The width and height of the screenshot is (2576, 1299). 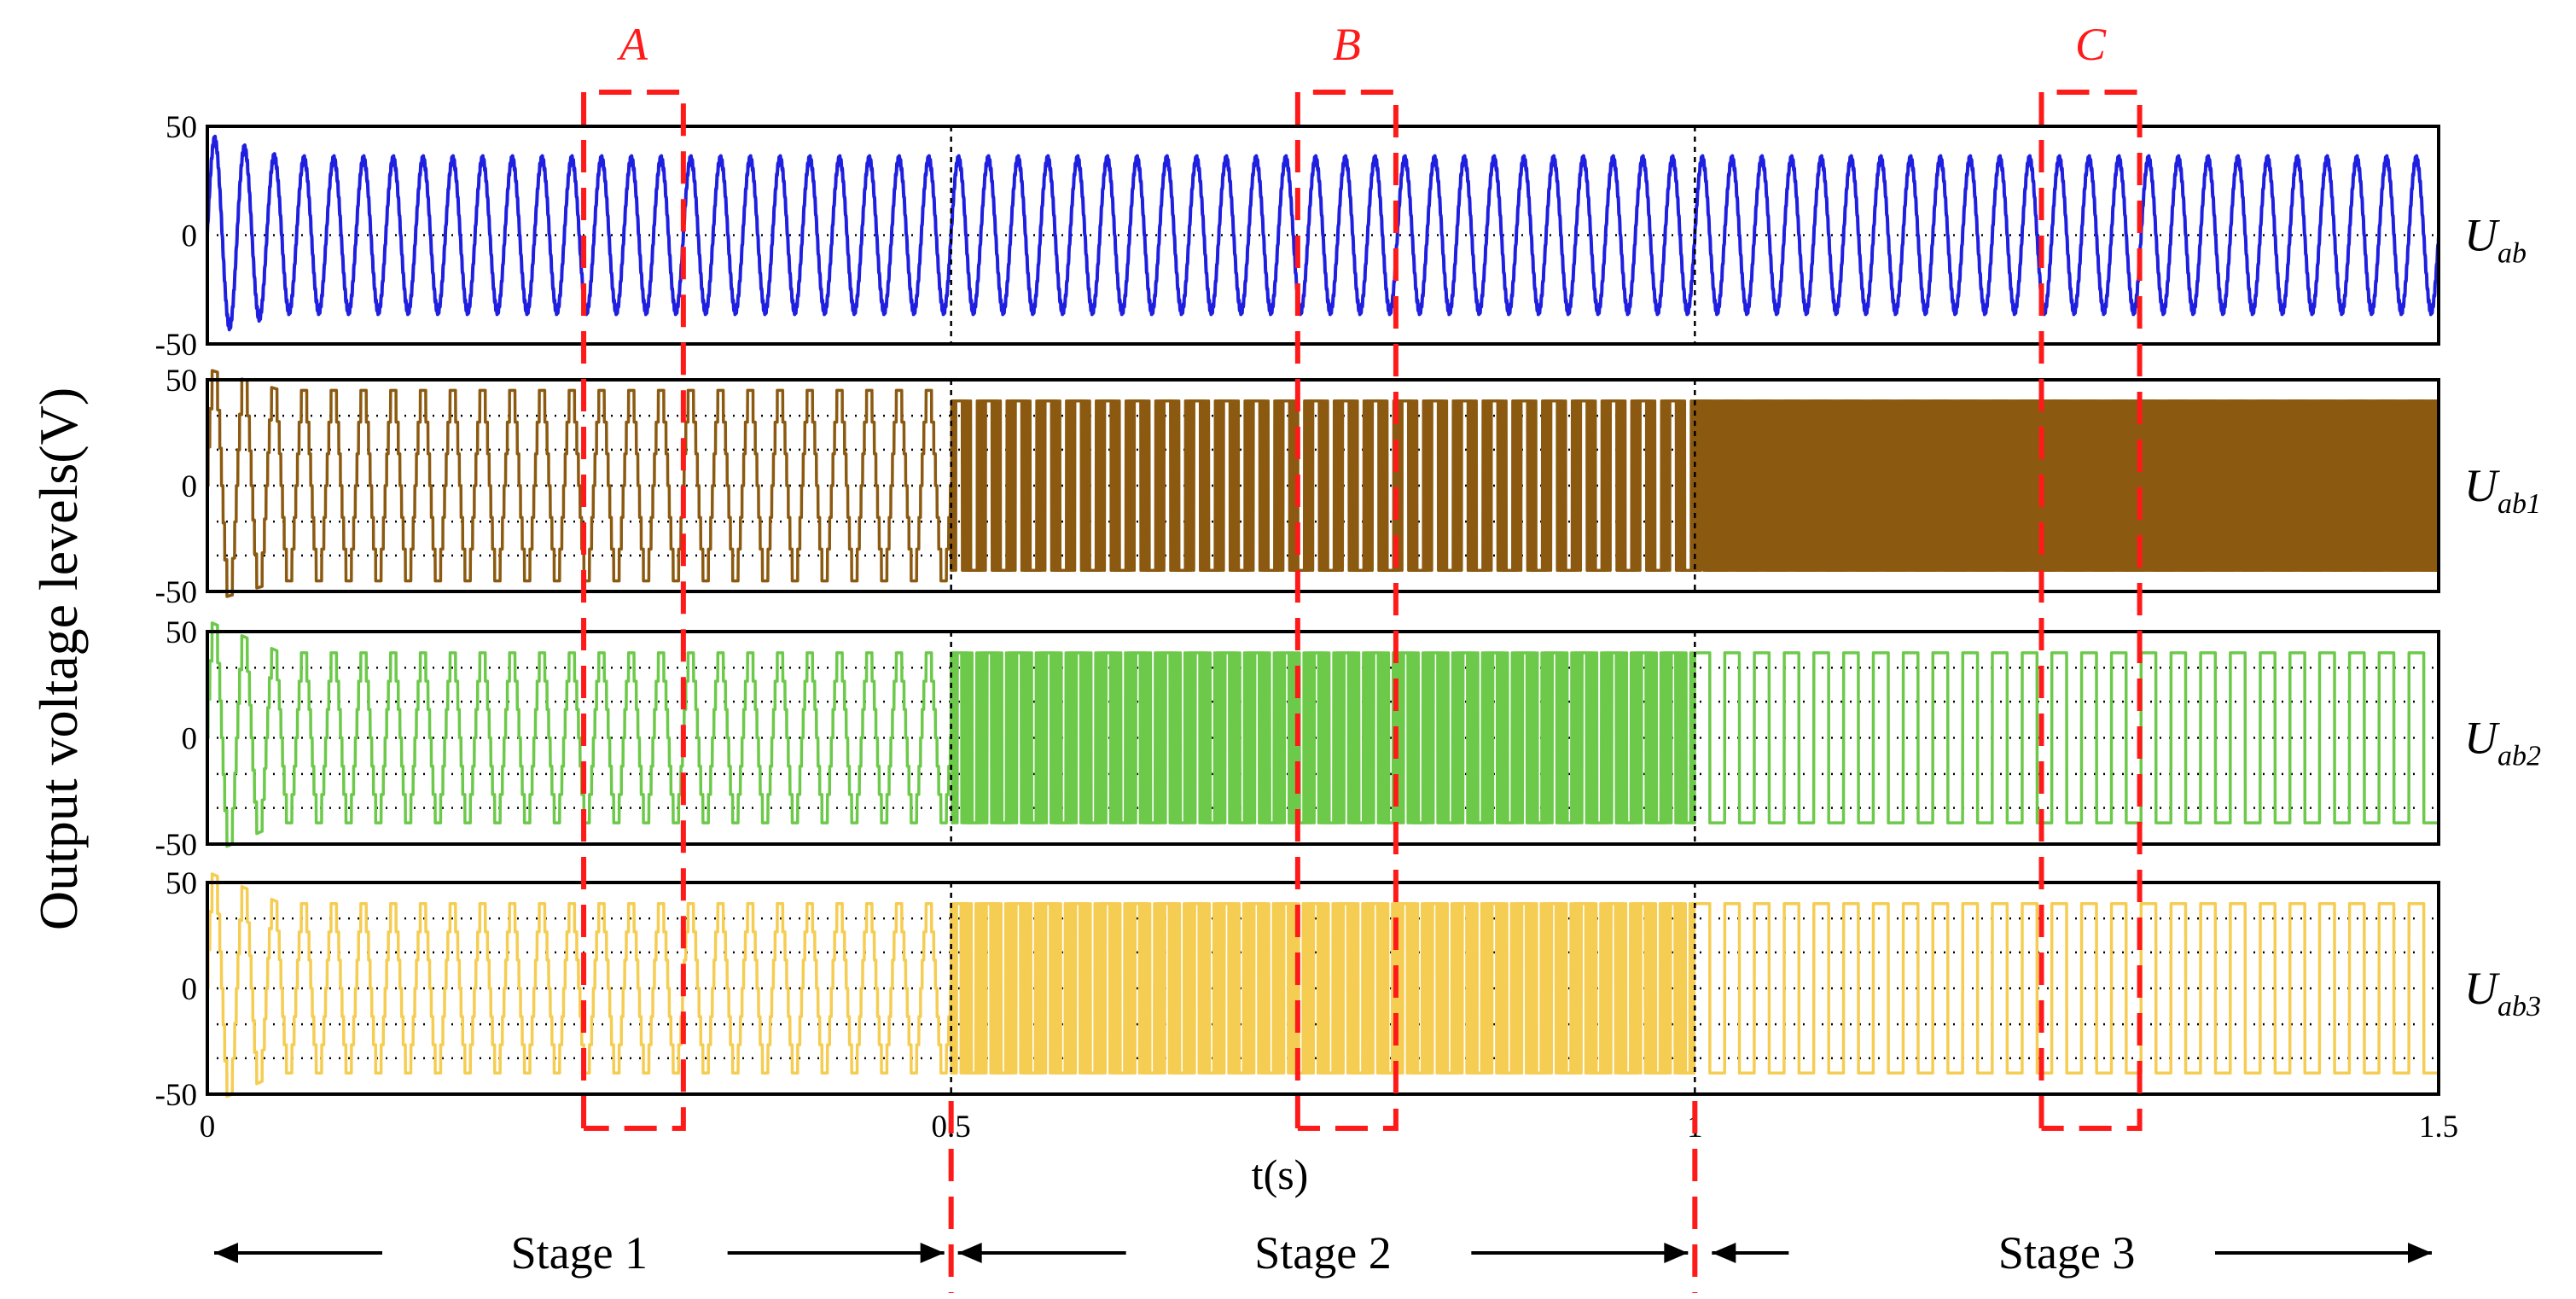 What do you see at coordinates (2519, 504) in the screenshot?
I see `series-label-subscript: ab1` at bounding box center [2519, 504].